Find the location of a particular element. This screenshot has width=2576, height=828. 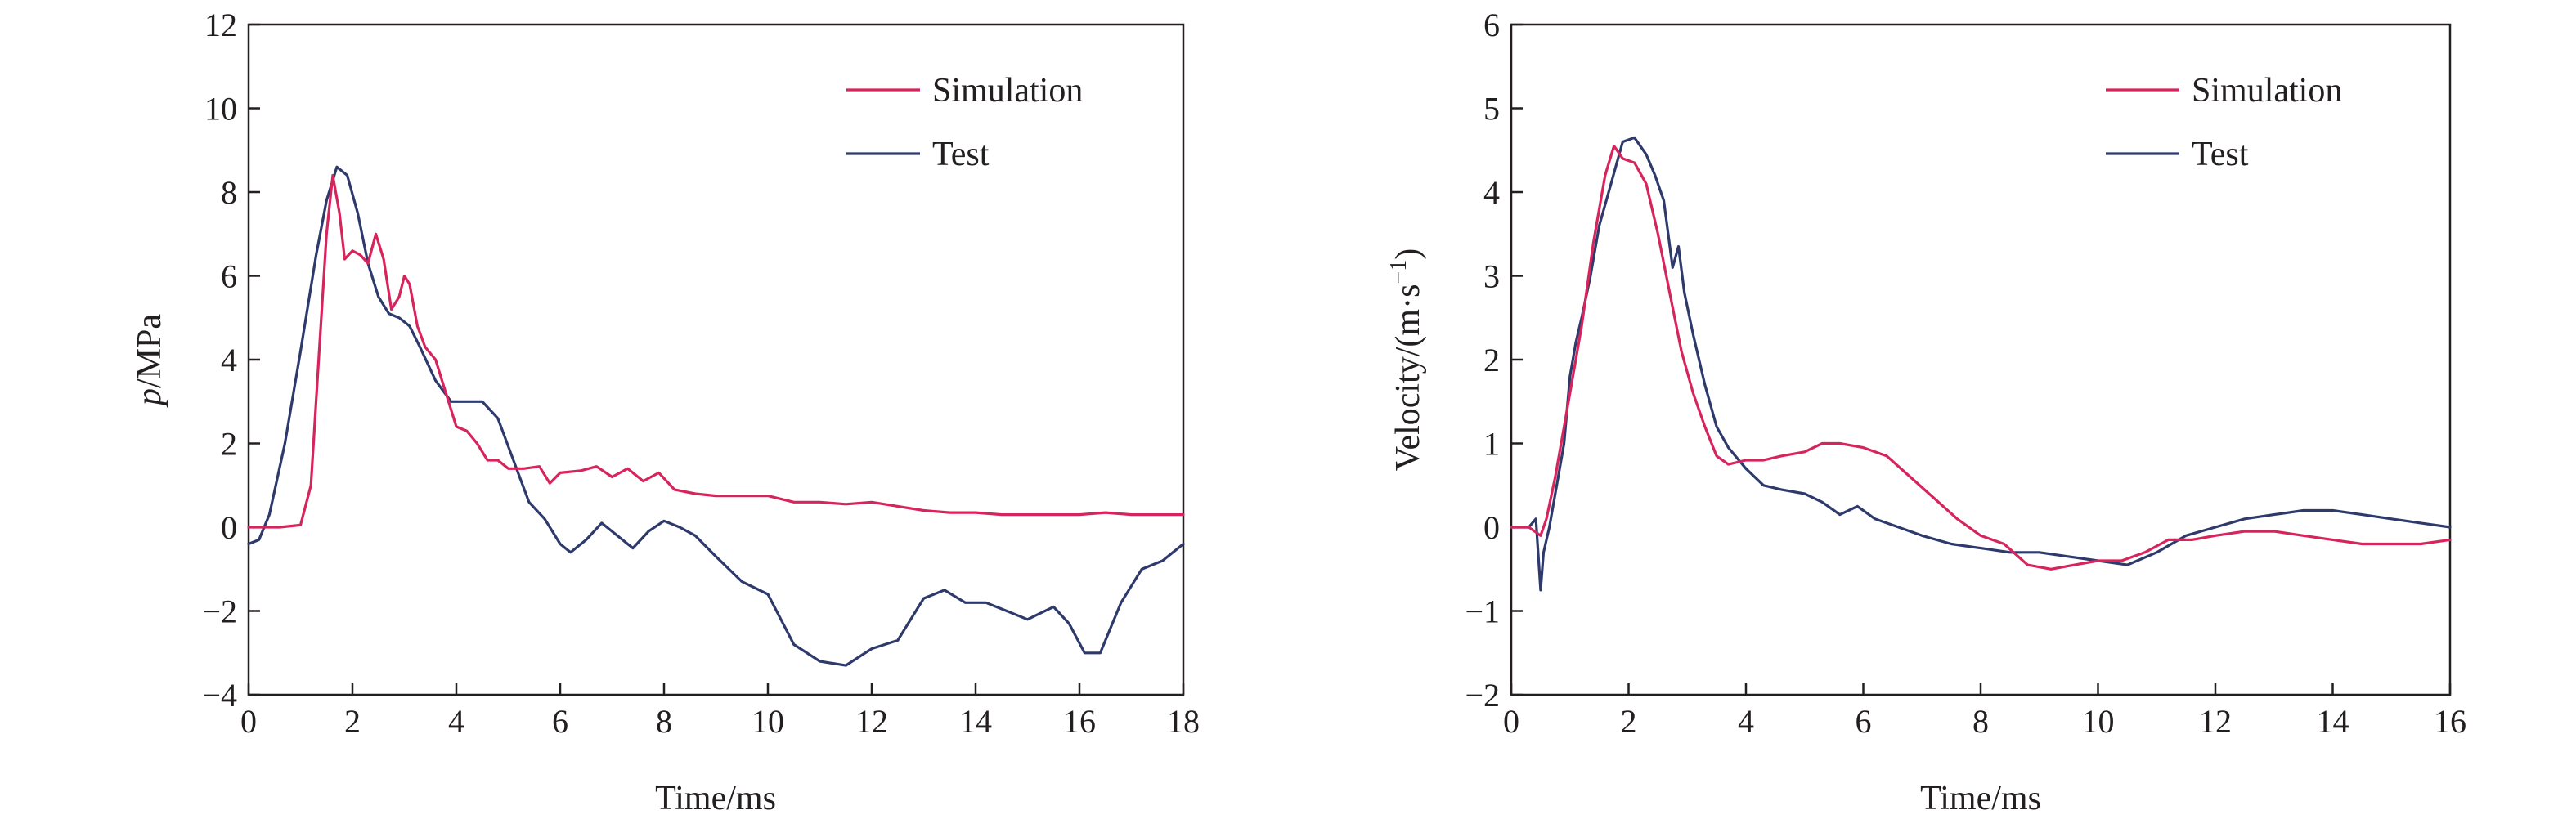

velocity-y-tick-label: 3 is located at coordinates (1492, 276).